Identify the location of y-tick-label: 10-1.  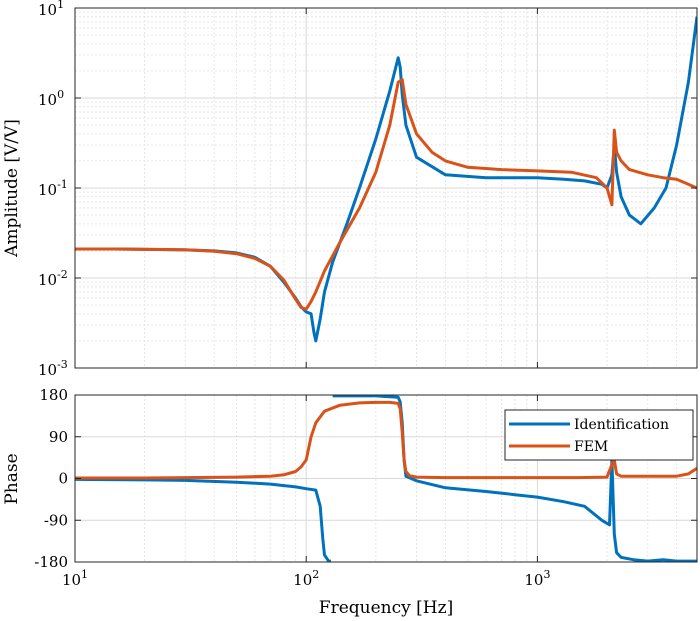
(53, 188).